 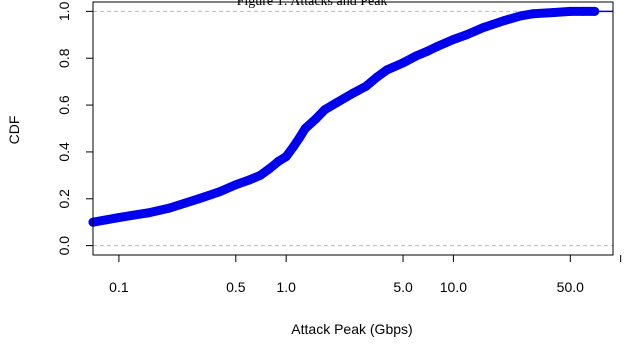 I want to click on x-axis: 0.1 0.5 1.0 5.0 10.0 50.0, so click(x=365, y=275).